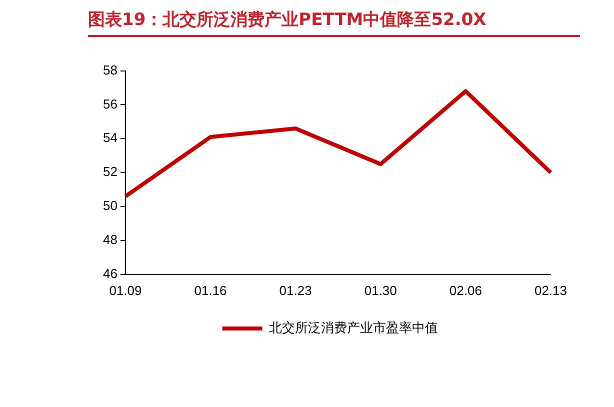 This screenshot has width=614, height=407. Describe the element at coordinates (380, 290) in the screenshot. I see `x-tick-label: 01.30` at that location.